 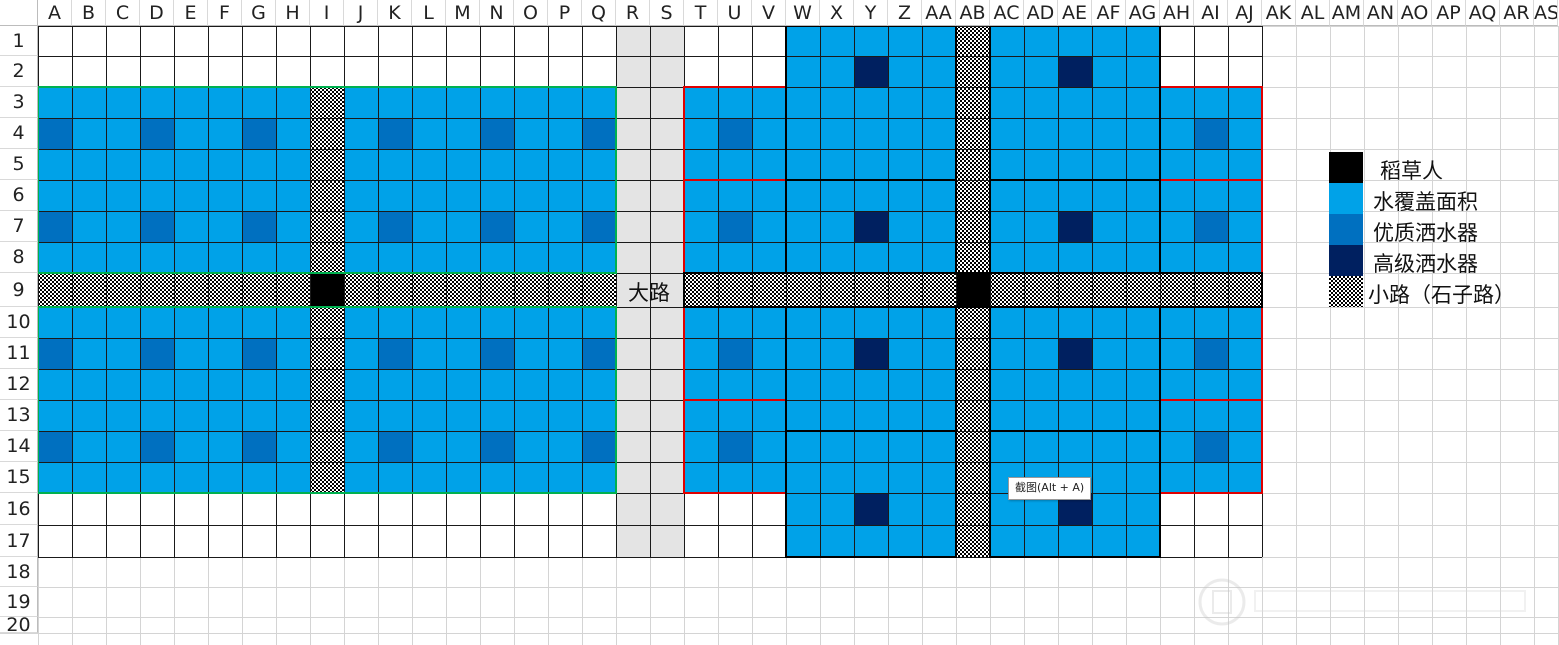 What do you see at coordinates (1381, 13) in the screenshot?
I see `column-header-an: AN` at bounding box center [1381, 13].